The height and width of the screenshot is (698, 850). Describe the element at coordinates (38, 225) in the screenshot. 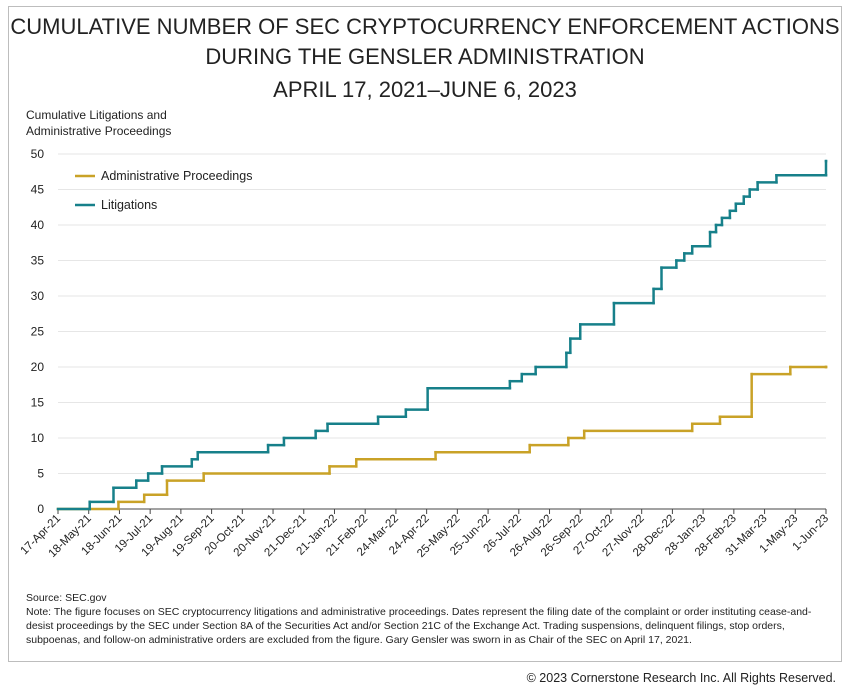

I see `y-tick-label: 40` at that location.